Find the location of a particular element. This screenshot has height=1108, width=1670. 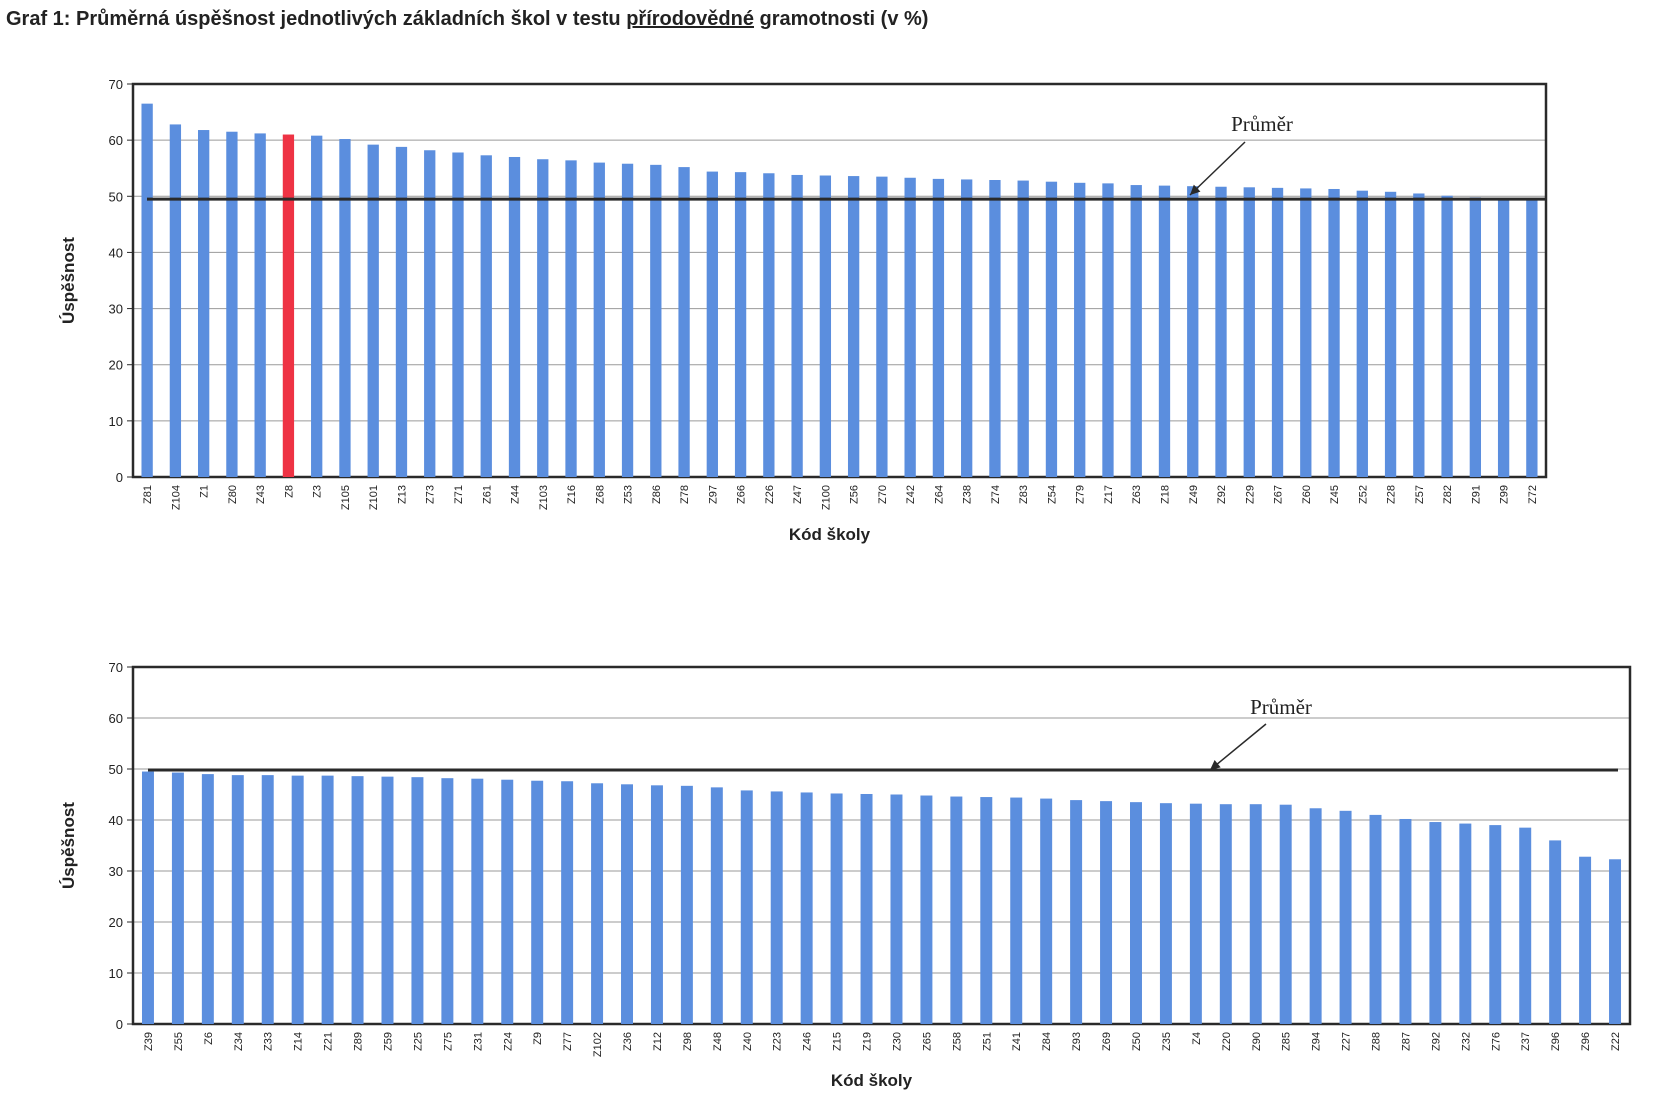

c2-xtick-label: Z35 is located at coordinates (1167, 1041).